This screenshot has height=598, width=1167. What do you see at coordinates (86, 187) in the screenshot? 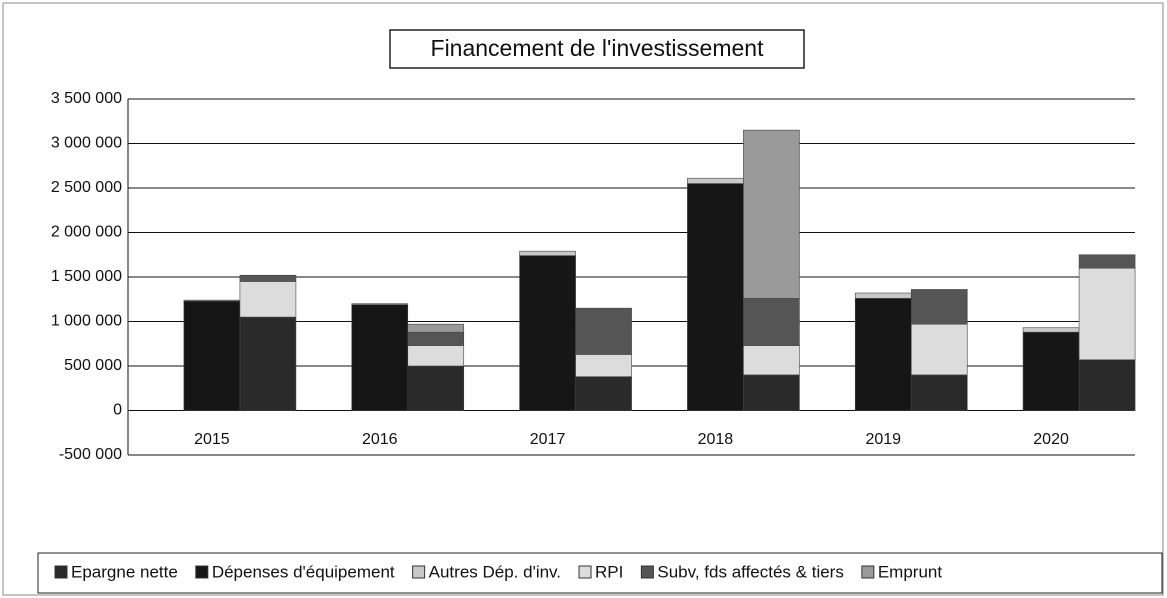
I see `y-tick-label: 2 500 000` at bounding box center [86, 187].